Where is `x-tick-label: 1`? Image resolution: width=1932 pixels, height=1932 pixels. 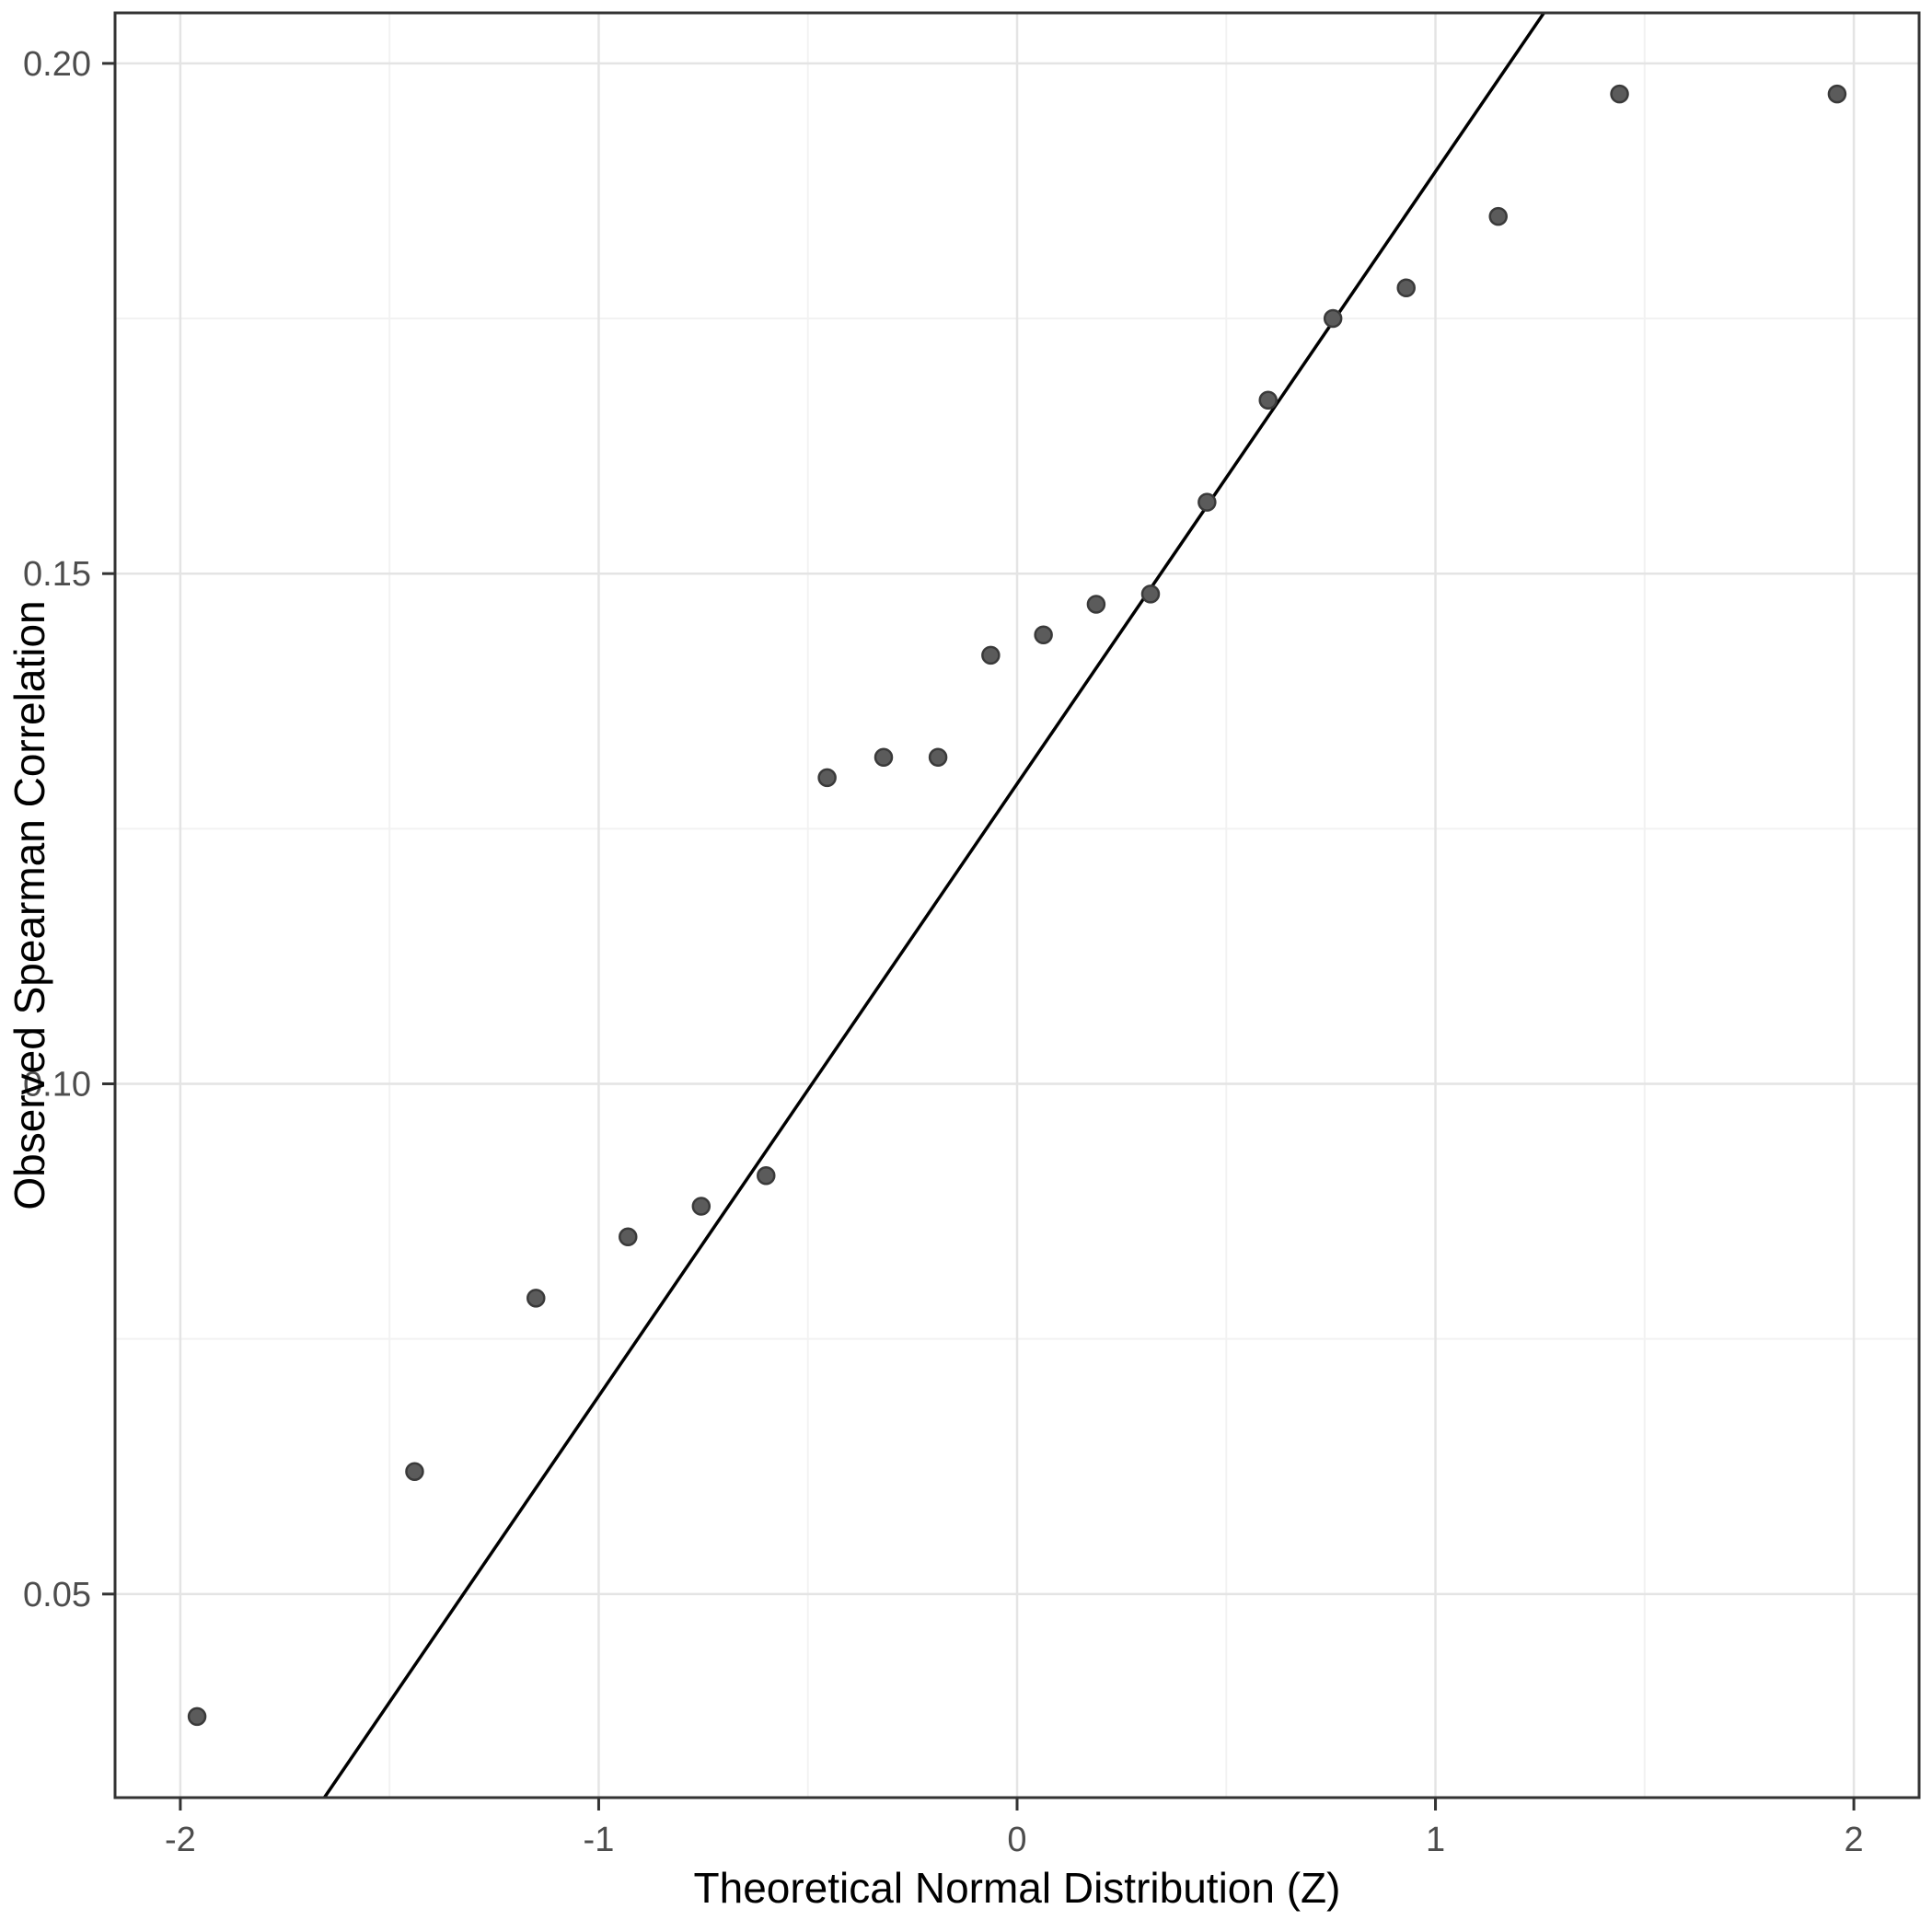 x-tick-label: 1 is located at coordinates (1436, 1840).